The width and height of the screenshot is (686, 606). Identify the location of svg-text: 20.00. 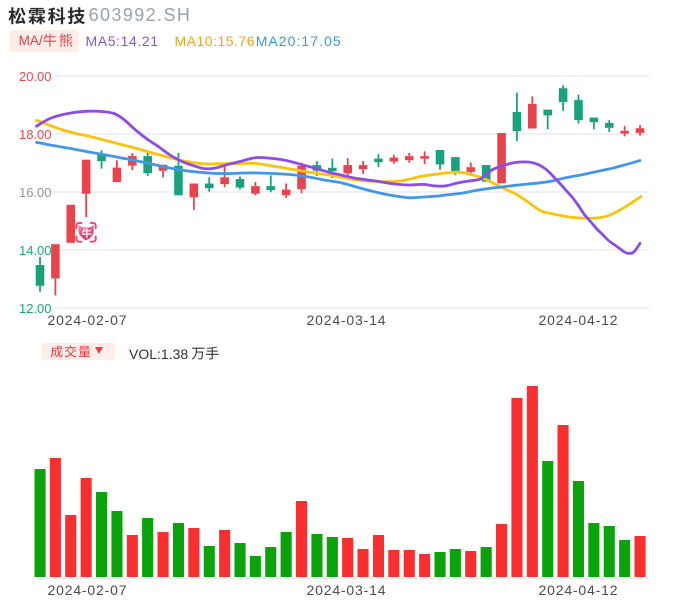
(35, 76).